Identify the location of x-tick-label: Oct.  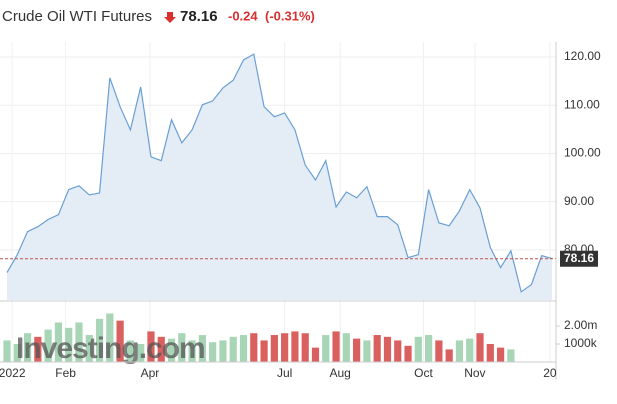
(423, 373).